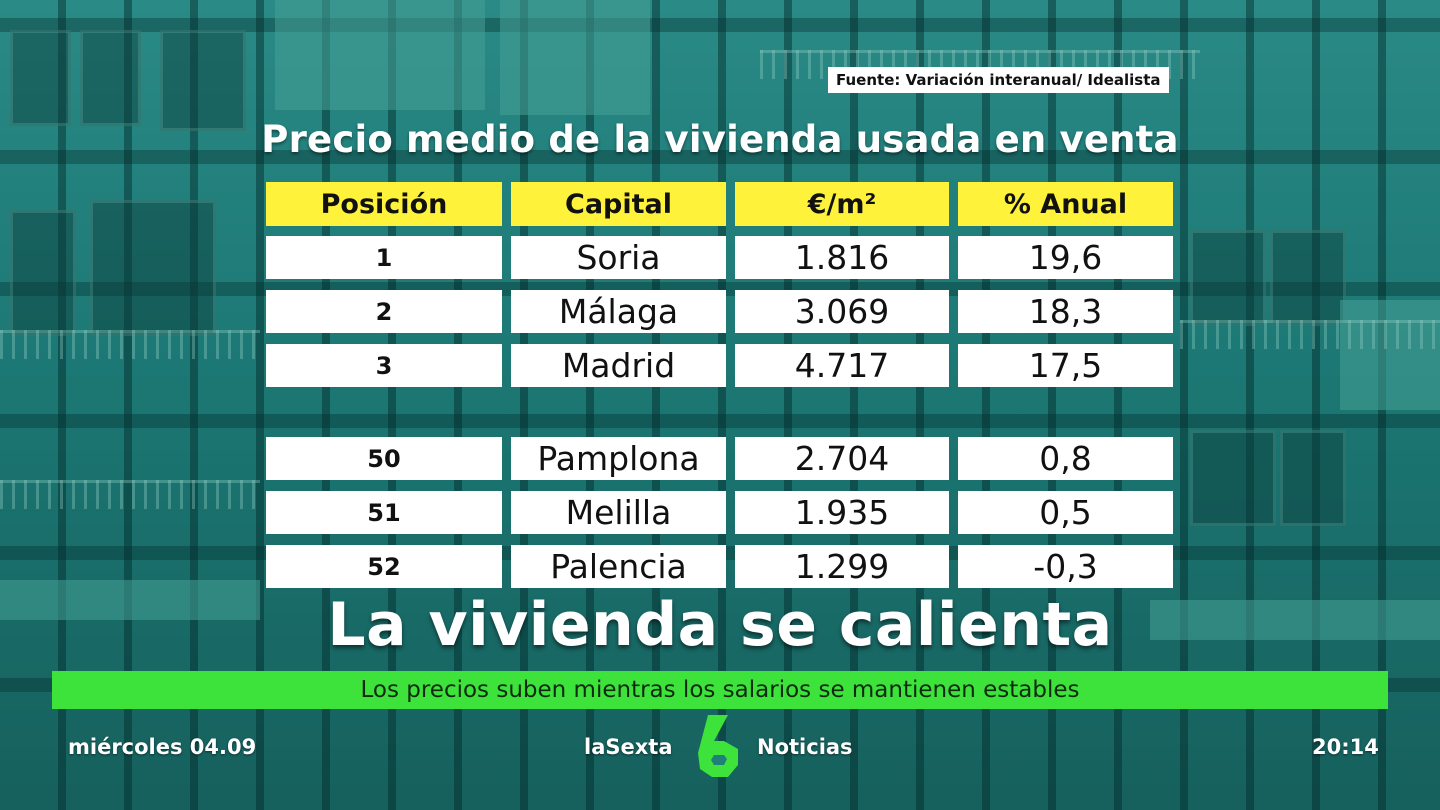 The height and width of the screenshot is (810, 1440). I want to click on table-cell-position: 52, so click(384, 566).